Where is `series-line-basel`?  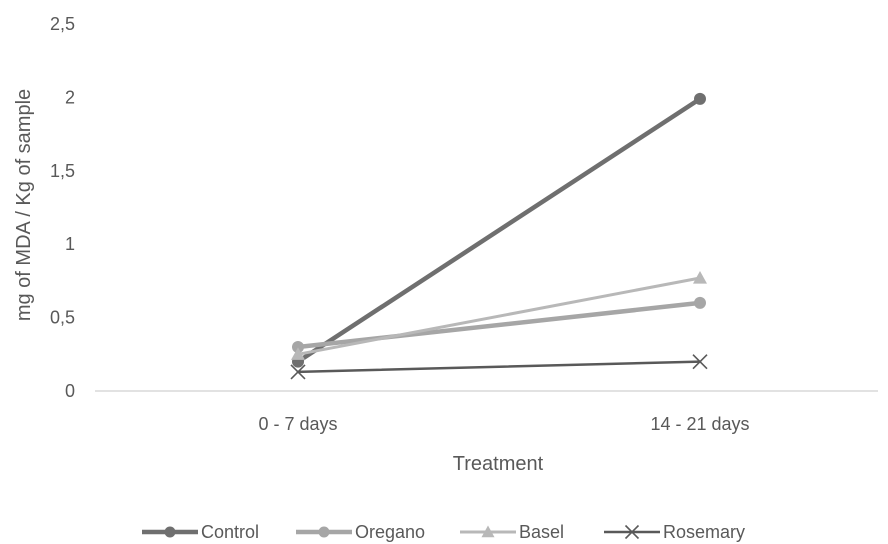
series-line-basel is located at coordinates (499, 316).